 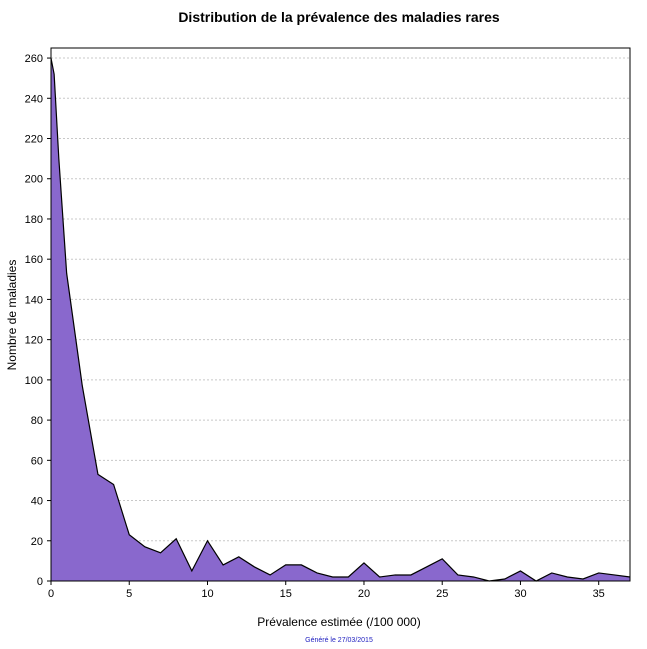 I want to click on y-tick-label-140: 140, so click(x=34, y=300).